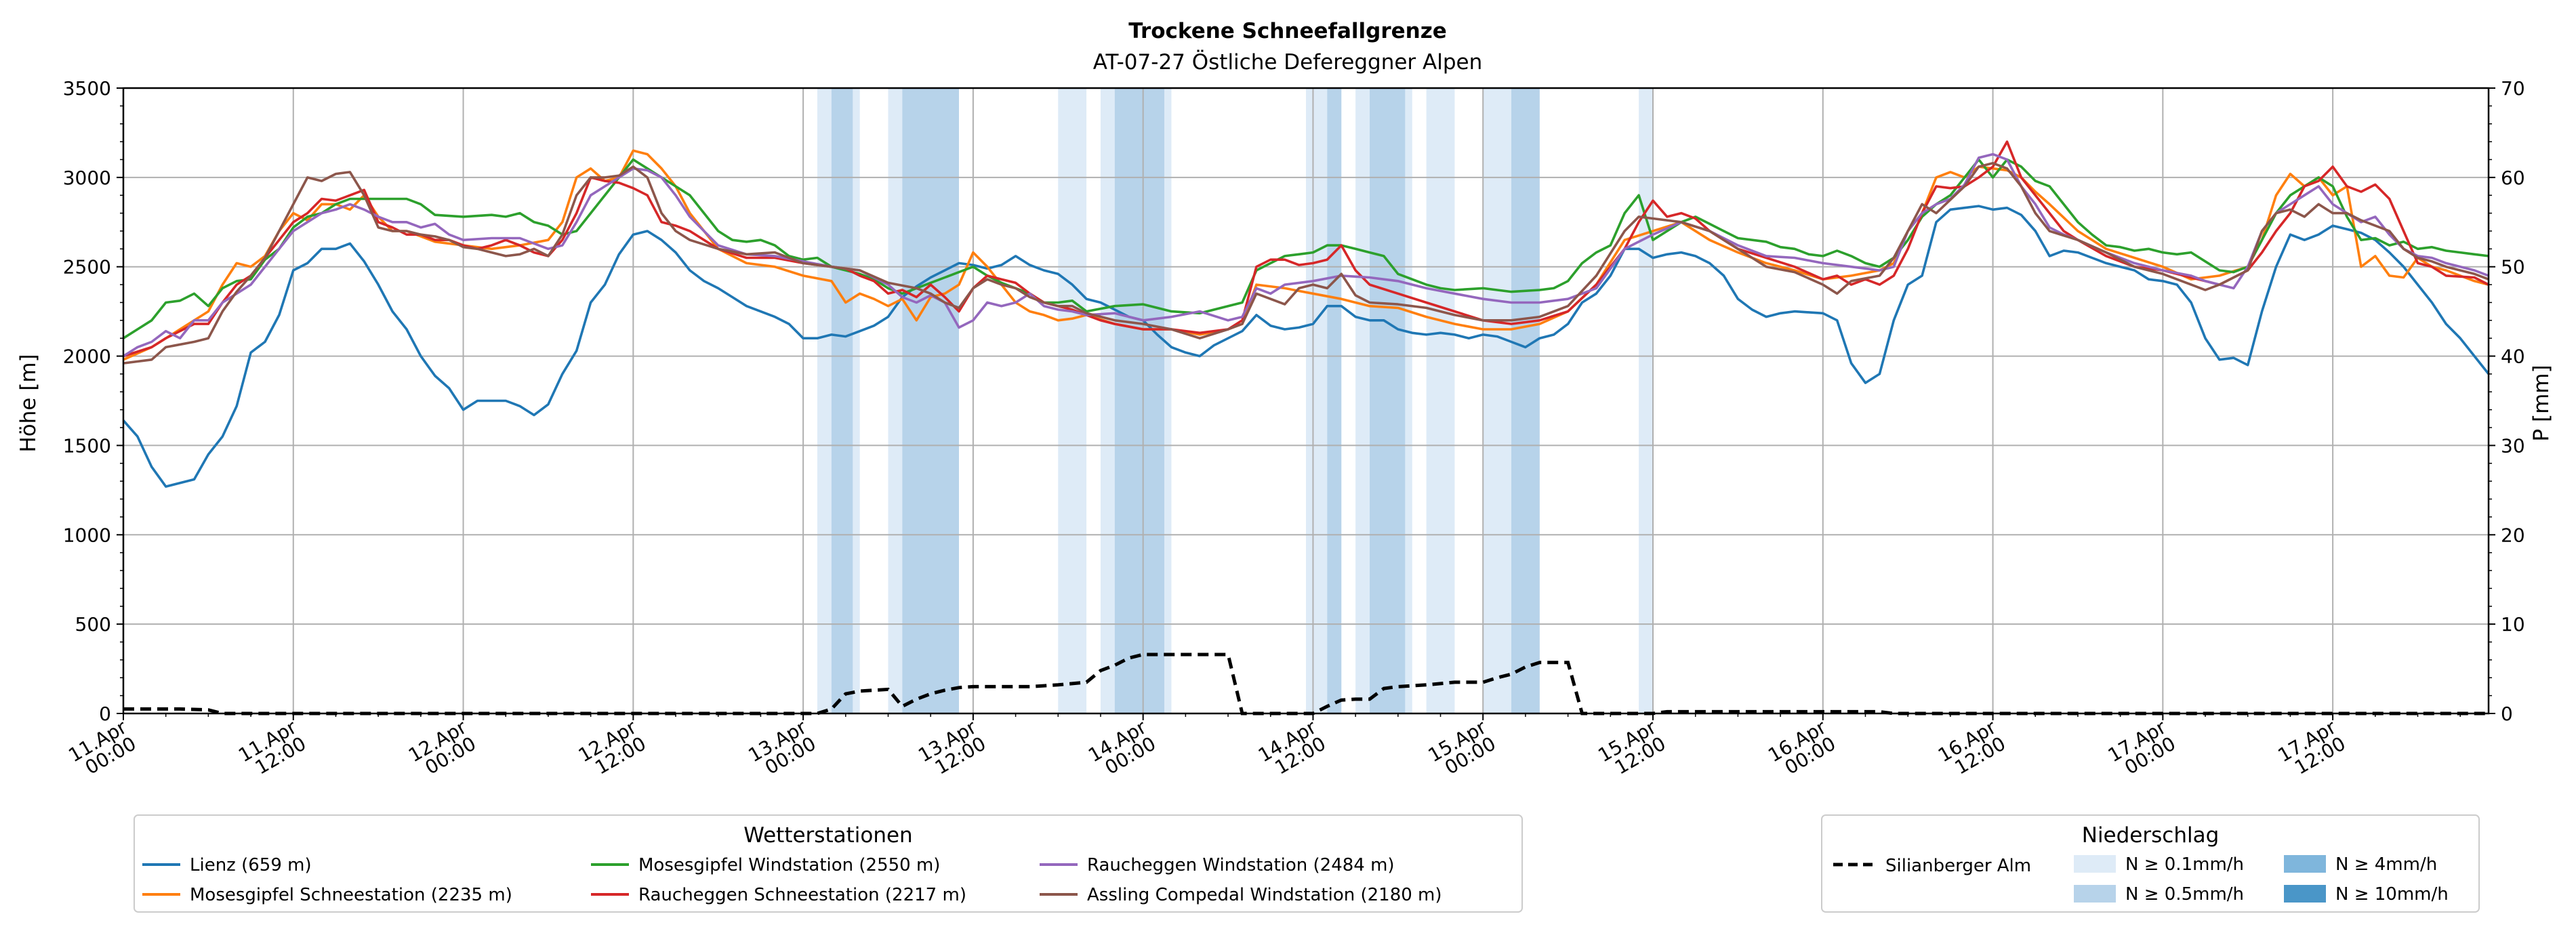 The width and height of the screenshot is (2576, 933). I want to click on y-tick-label: 1500, so click(87, 445).